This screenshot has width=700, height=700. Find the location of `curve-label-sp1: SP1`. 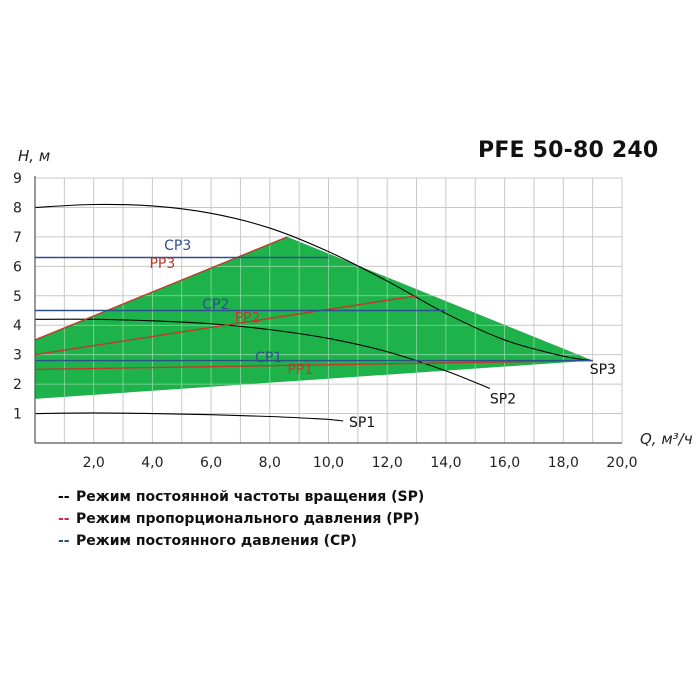

curve-label-sp1: SP1 is located at coordinates (362, 423).